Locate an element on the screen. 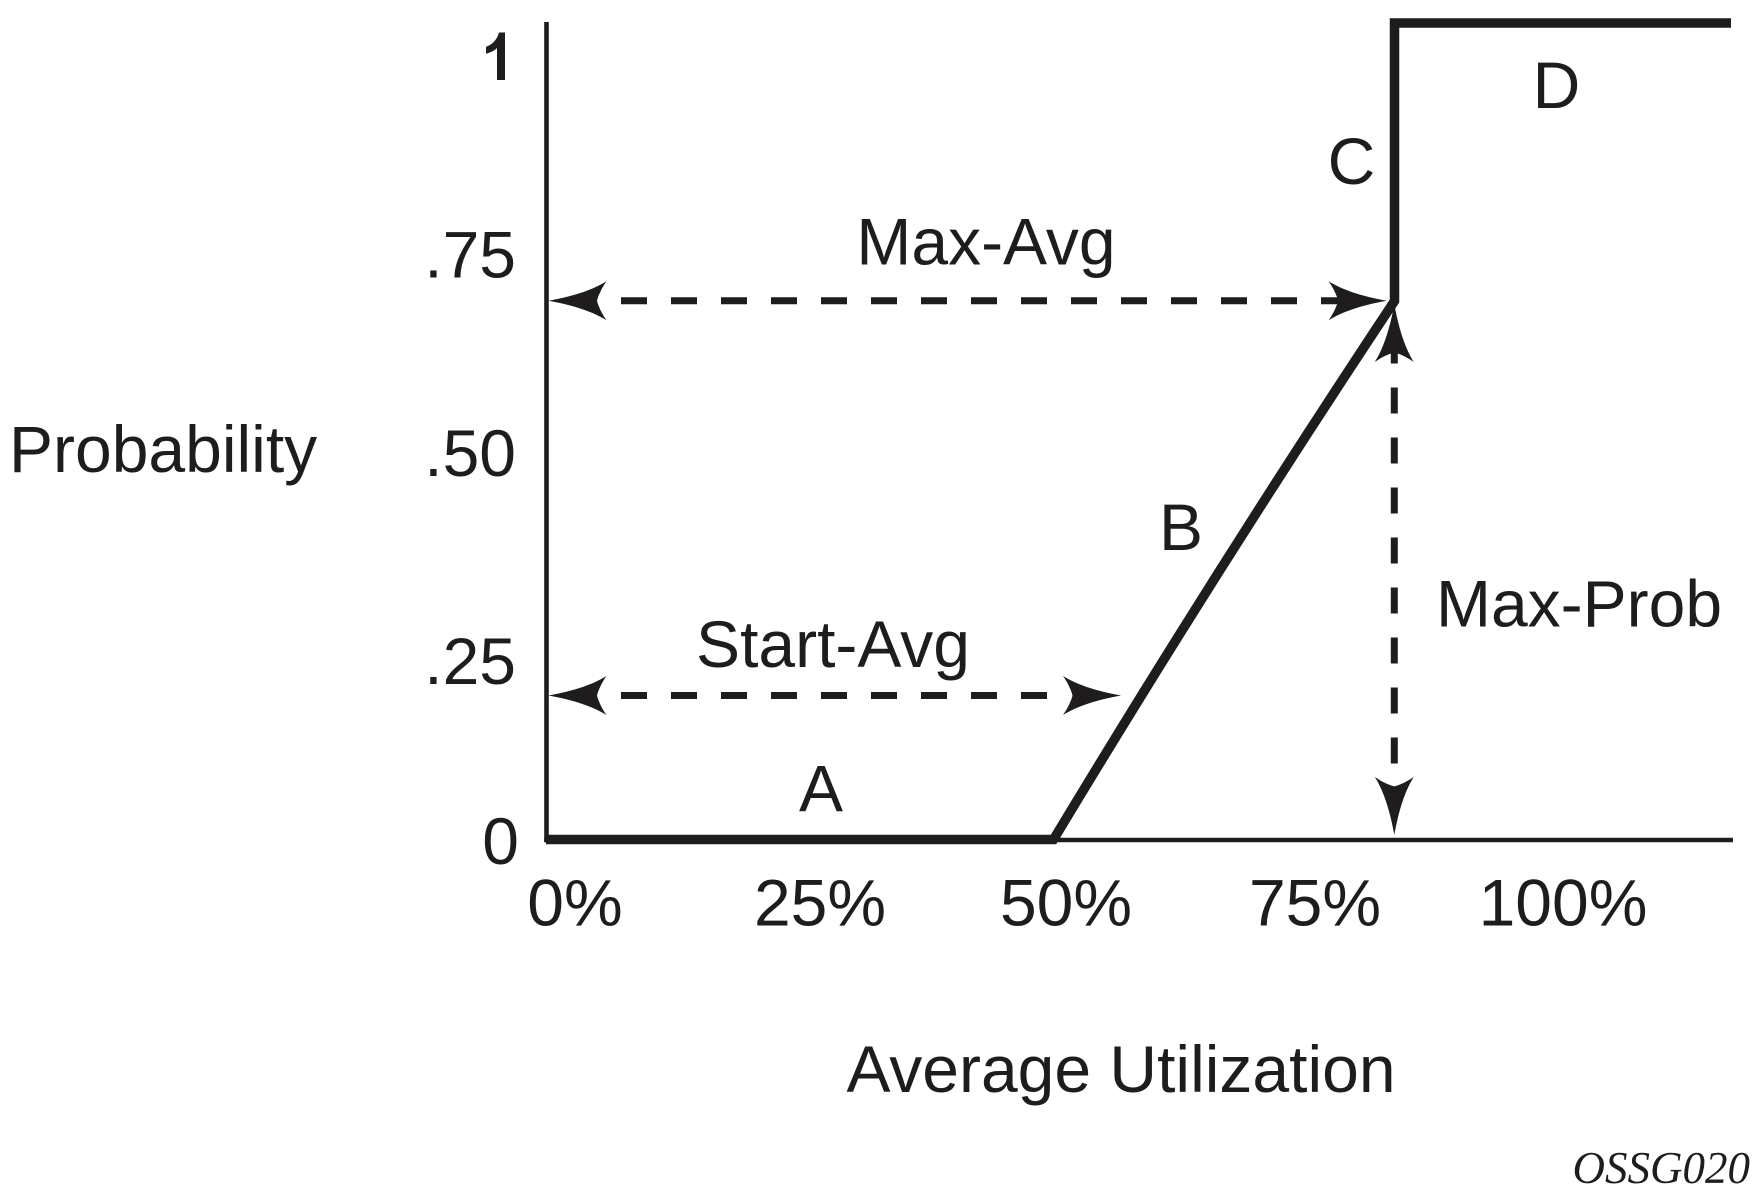  svg-text: .75 is located at coordinates (470, 255).